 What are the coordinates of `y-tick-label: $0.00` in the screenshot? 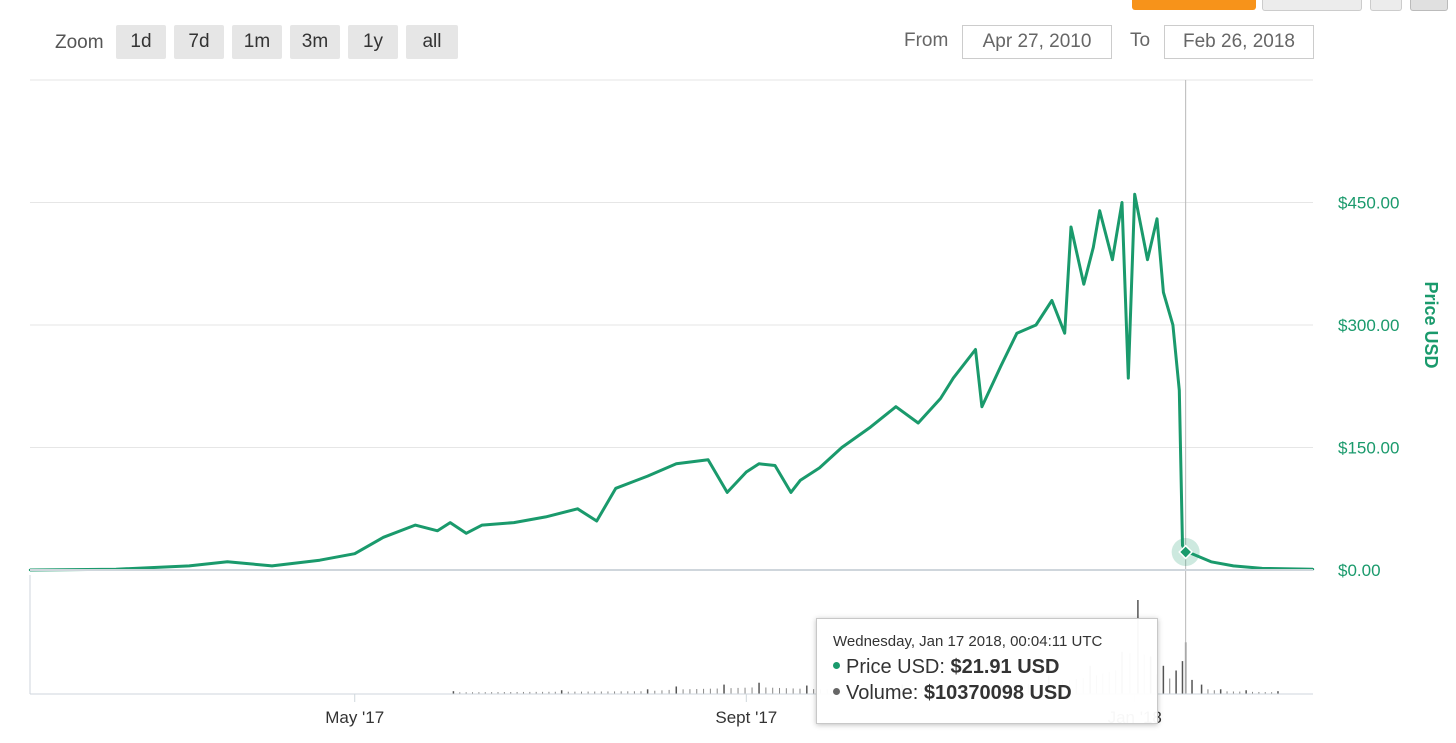 It's located at (1359, 570).